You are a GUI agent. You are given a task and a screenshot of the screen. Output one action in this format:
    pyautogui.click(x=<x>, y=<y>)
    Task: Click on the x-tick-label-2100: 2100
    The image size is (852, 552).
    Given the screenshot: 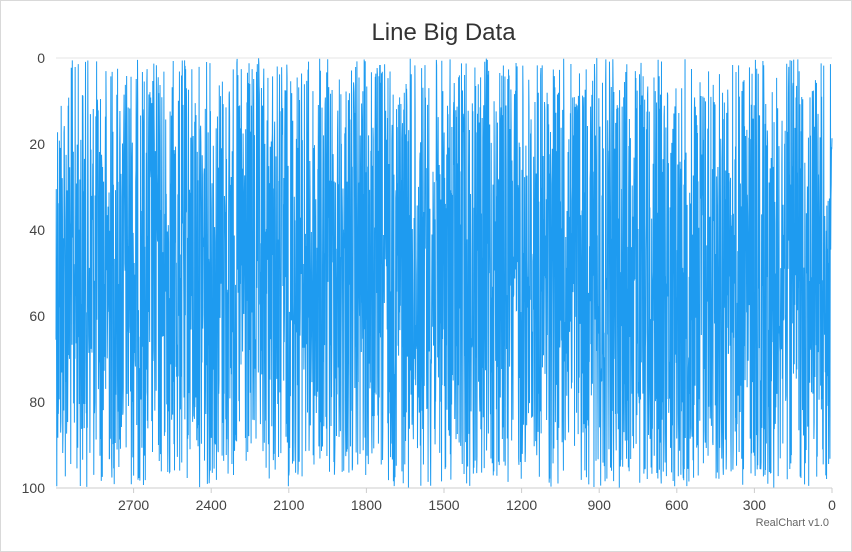 What is the action you would take?
    pyautogui.click(x=288, y=505)
    